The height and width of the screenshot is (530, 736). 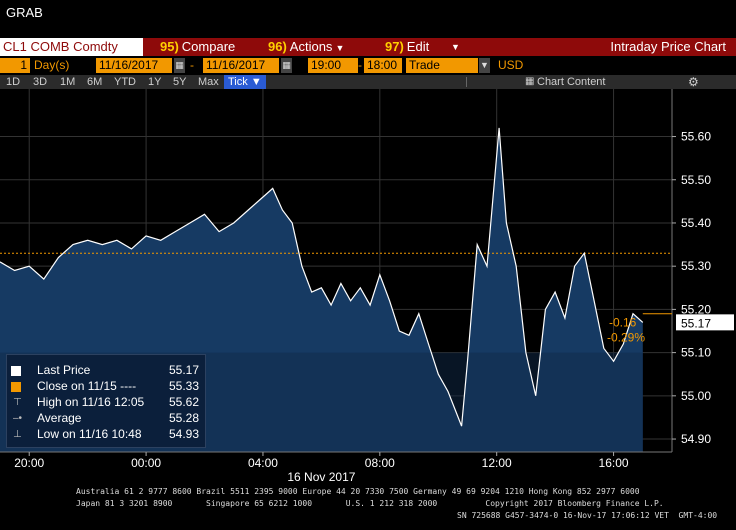 I want to click on legend-label: High on 11/16 12:05, so click(x=91, y=402).